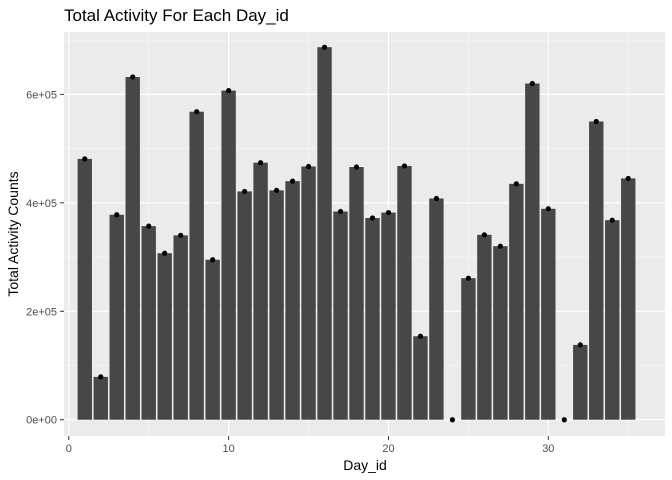 This screenshot has width=672, height=480. I want to click on x-tick-label-3: 30, so click(548, 449).